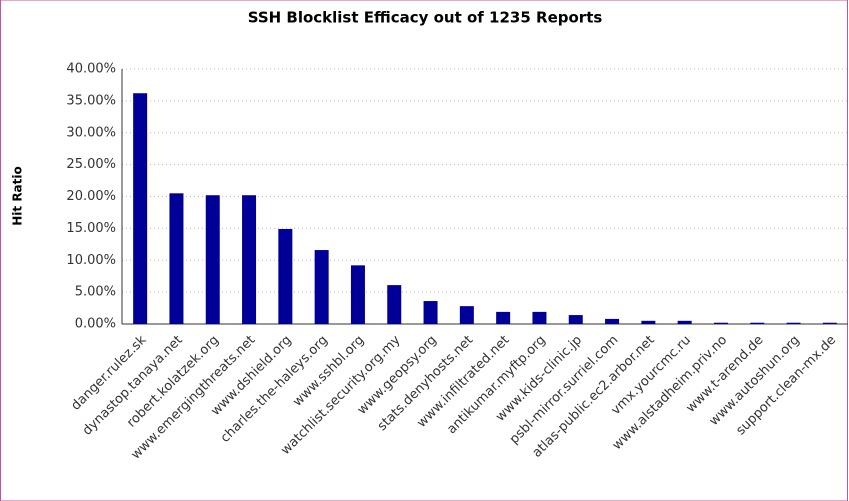 This screenshot has width=849, height=501. What do you see at coordinates (91, 196) in the screenshot?
I see `y-tick-label: 20.00%` at bounding box center [91, 196].